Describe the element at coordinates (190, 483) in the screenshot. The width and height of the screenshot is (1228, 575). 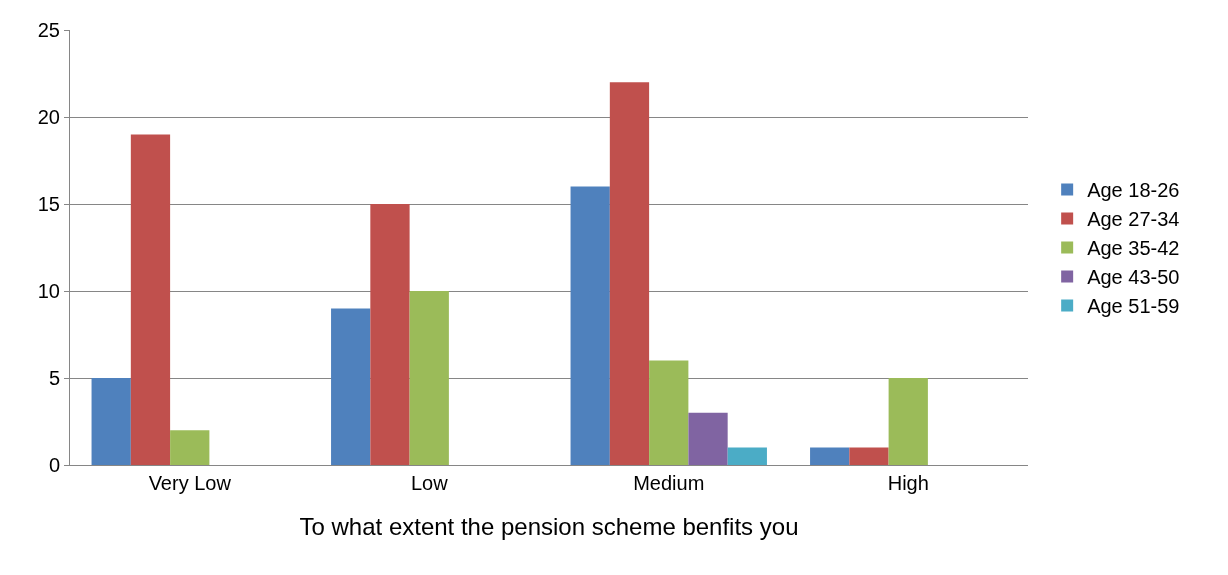
I see `x-tick-label: Very Low` at that location.